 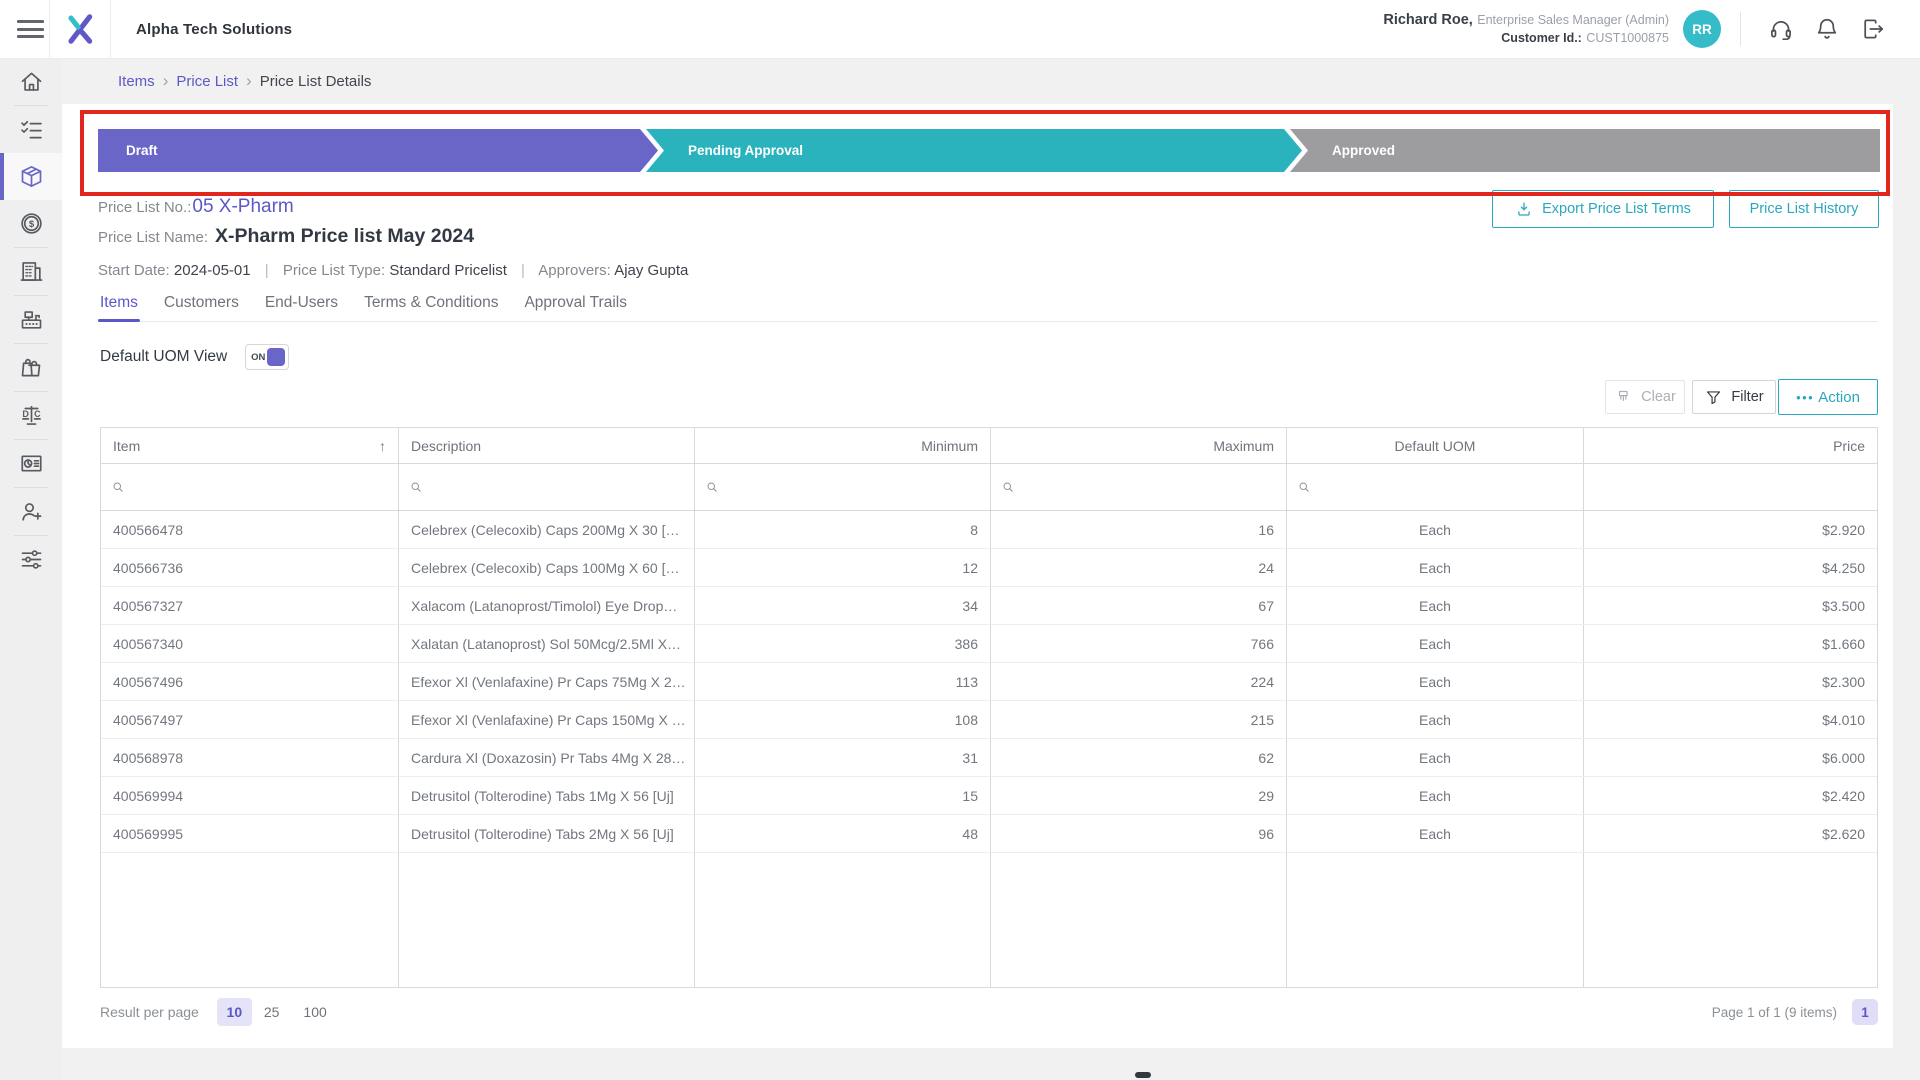 I want to click on default-uom-toggle: ON, so click(x=267, y=357).